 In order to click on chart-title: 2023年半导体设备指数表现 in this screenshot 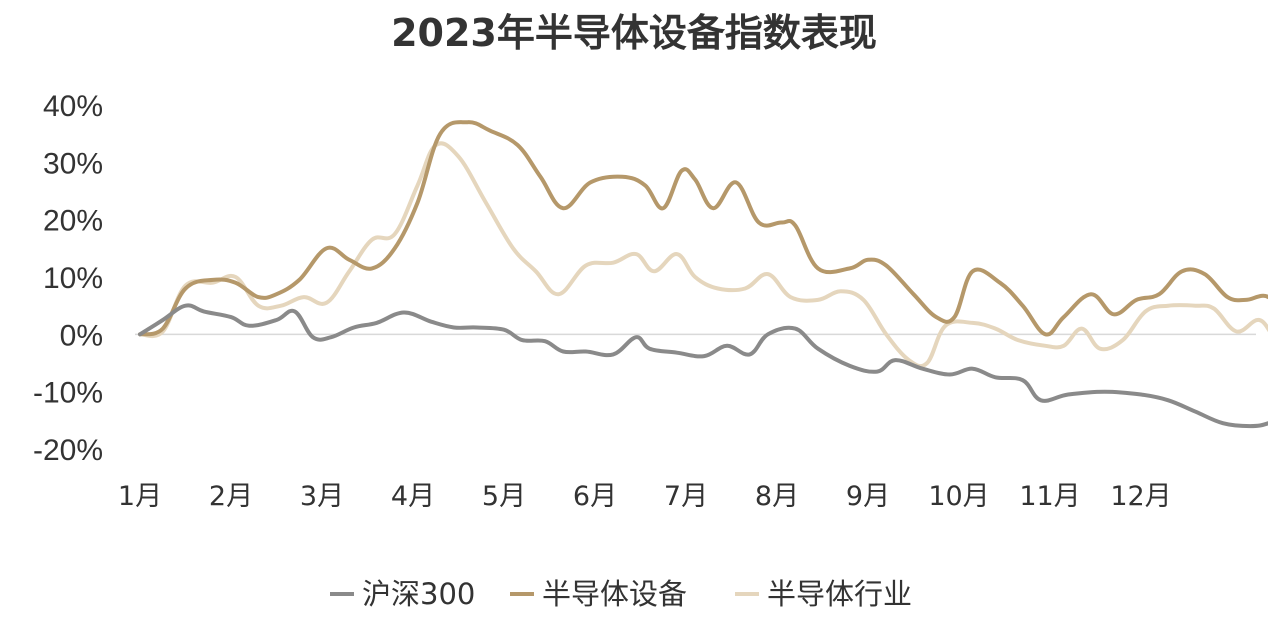, I will do `click(634, 33)`.